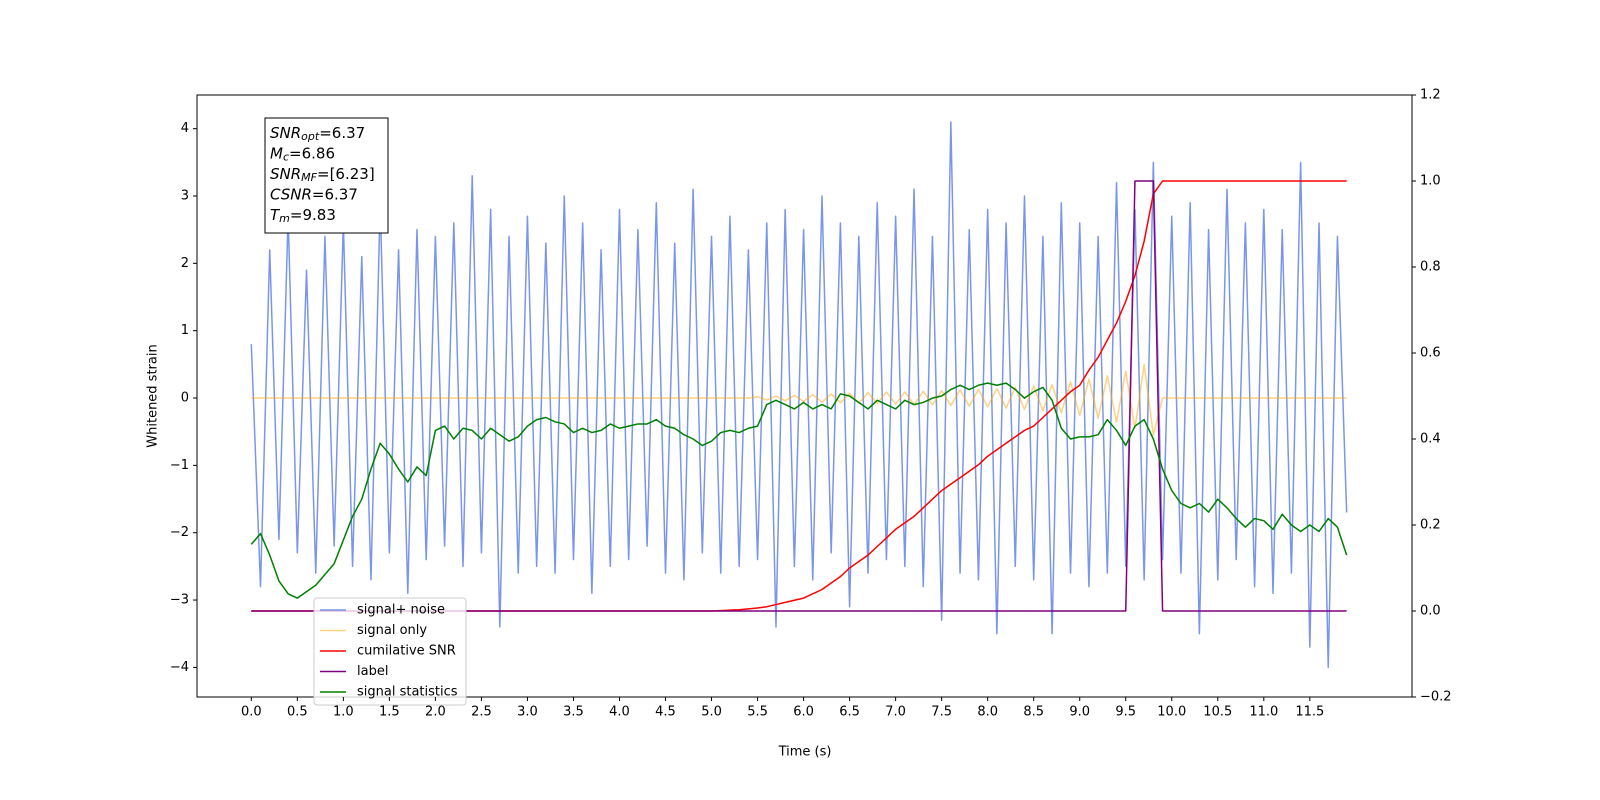 The height and width of the screenshot is (800, 1600). What do you see at coordinates (1125, 712) in the screenshot?
I see `x-tick-label: 9.5` at bounding box center [1125, 712].